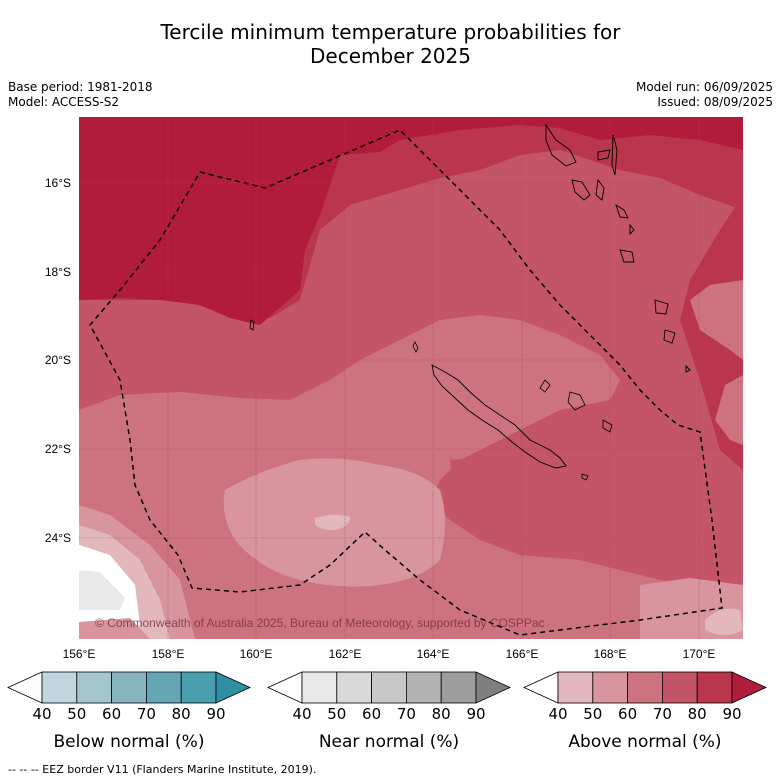  I want to click on lon-label: 170°E, so click(699, 654).